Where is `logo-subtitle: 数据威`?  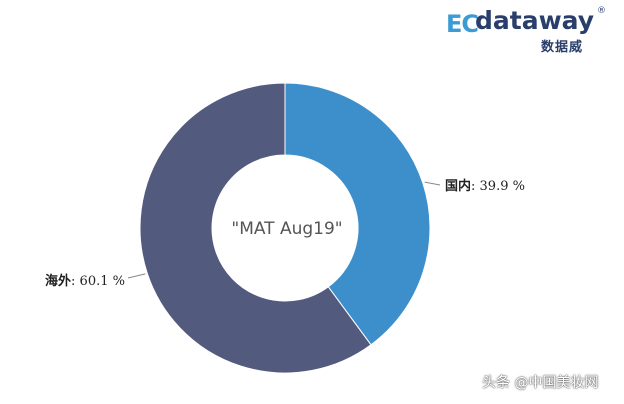
logo-subtitle: 数据威 is located at coordinates (562, 47).